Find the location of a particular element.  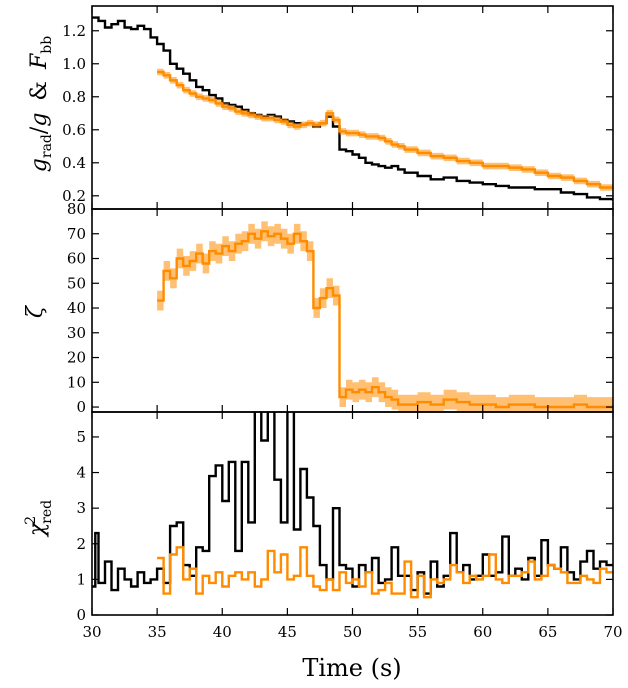

y-tick-label: 70 is located at coordinates (76, 234).